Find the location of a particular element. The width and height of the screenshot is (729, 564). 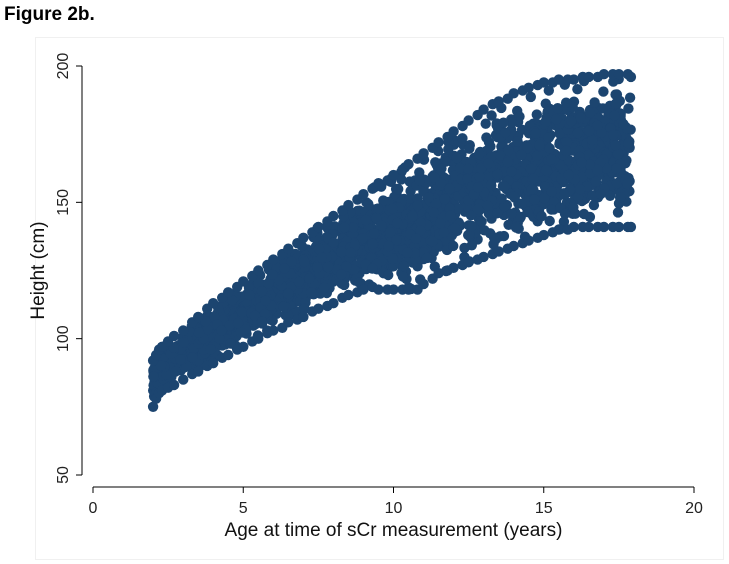

x-tick-label: 15 is located at coordinates (544, 508).